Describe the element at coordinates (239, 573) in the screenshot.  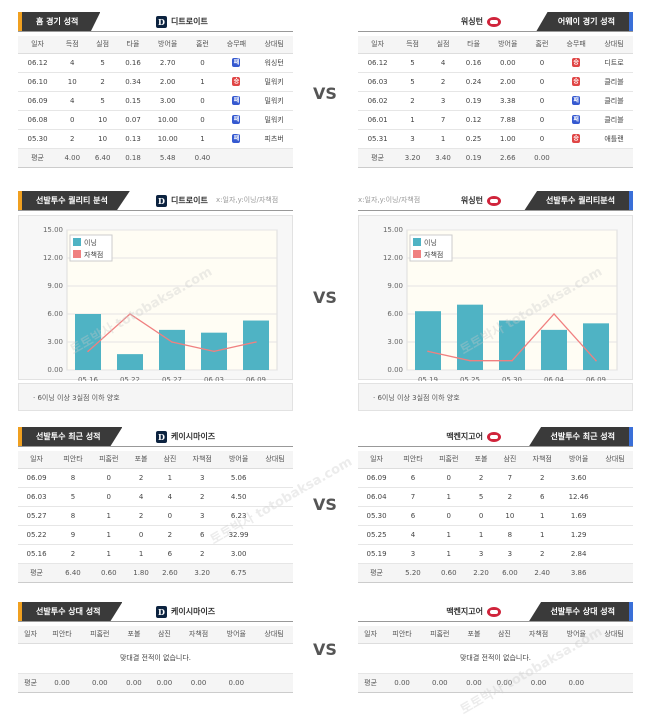
I see `average-cell: 6.75` at that location.